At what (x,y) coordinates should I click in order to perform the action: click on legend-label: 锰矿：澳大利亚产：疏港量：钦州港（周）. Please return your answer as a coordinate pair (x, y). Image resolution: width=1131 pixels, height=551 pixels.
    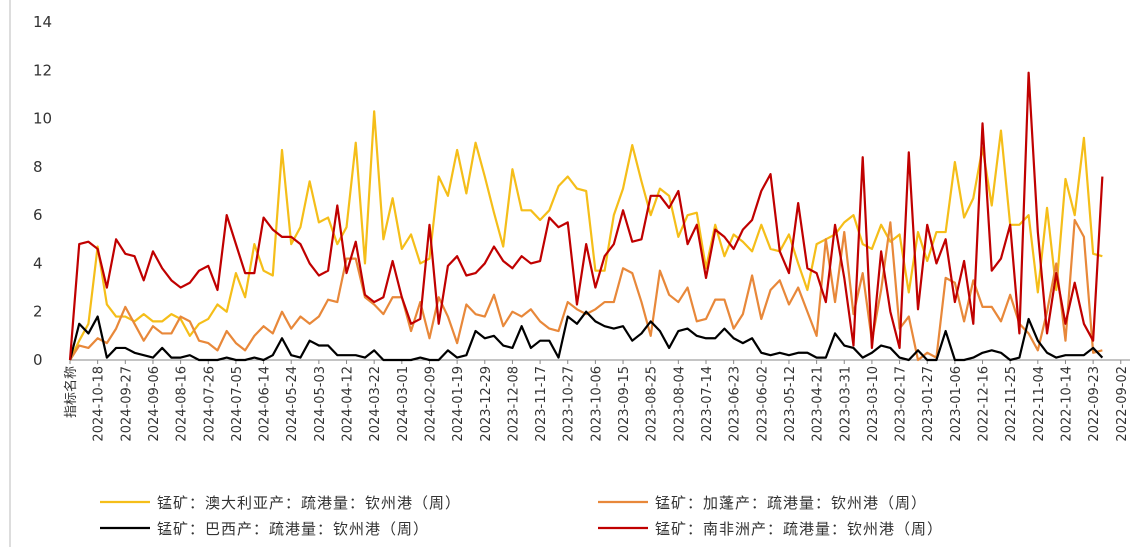
    Looking at the image, I should click on (309, 503).